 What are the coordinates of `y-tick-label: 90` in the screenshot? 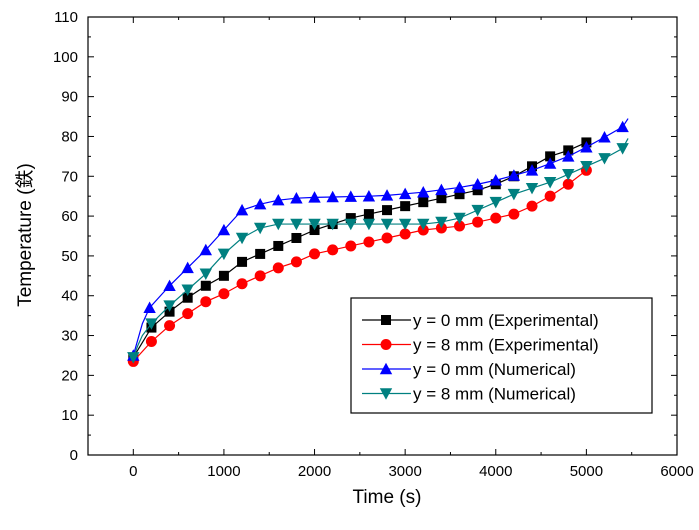 It's located at (69, 97).